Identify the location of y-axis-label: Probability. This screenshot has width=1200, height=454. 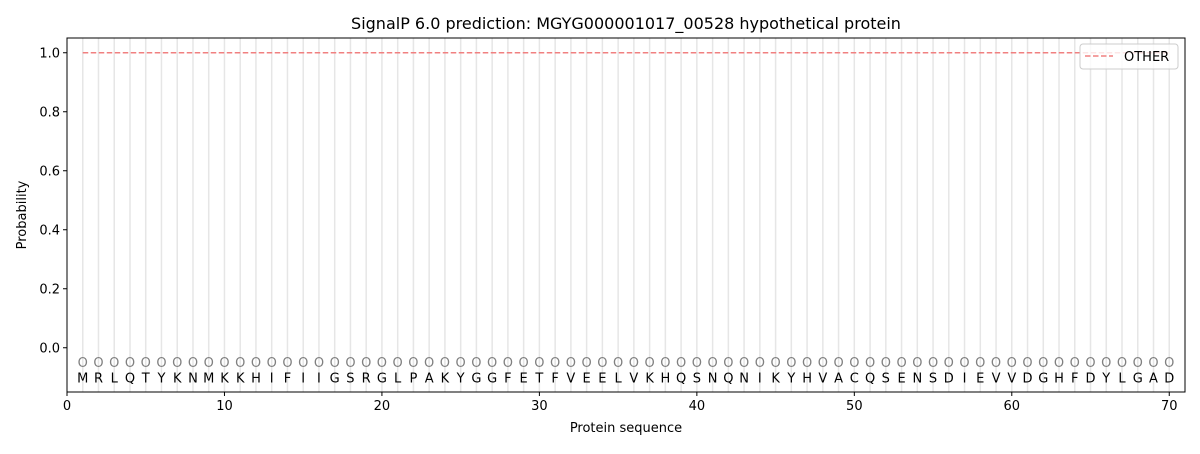
(22, 214).